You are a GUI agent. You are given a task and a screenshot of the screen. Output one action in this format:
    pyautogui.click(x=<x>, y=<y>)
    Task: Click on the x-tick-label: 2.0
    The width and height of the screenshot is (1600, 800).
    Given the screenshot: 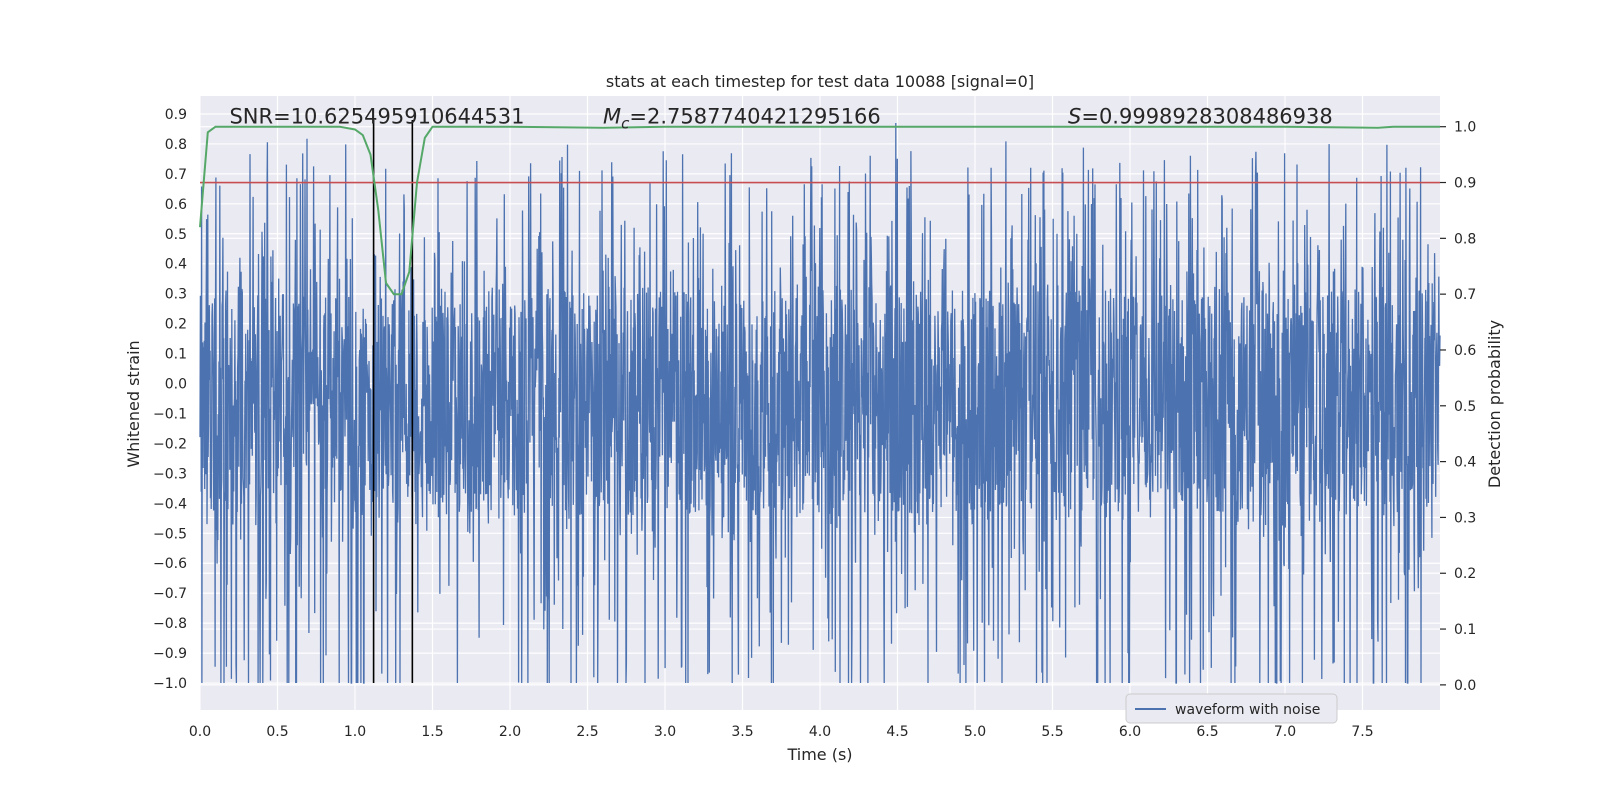 What is the action you would take?
    pyautogui.click(x=510, y=732)
    